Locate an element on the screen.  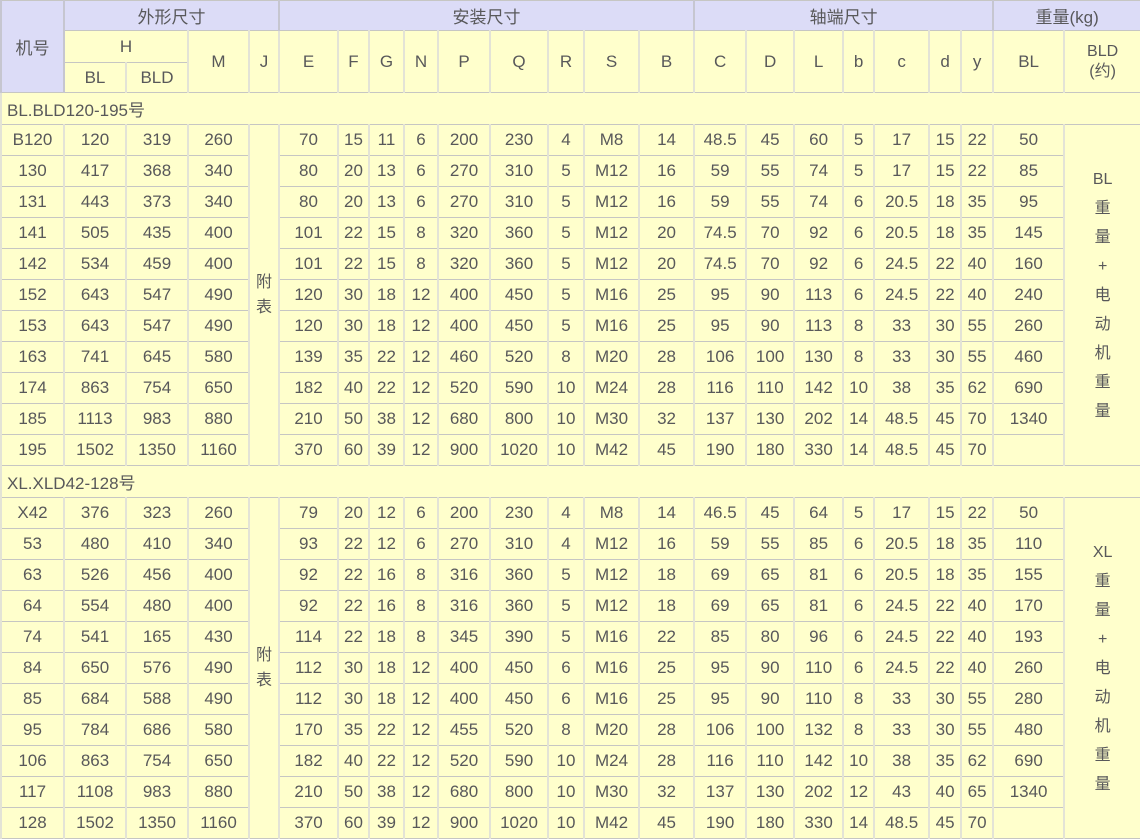
cell-value: 193 is located at coordinates (1029, 637).